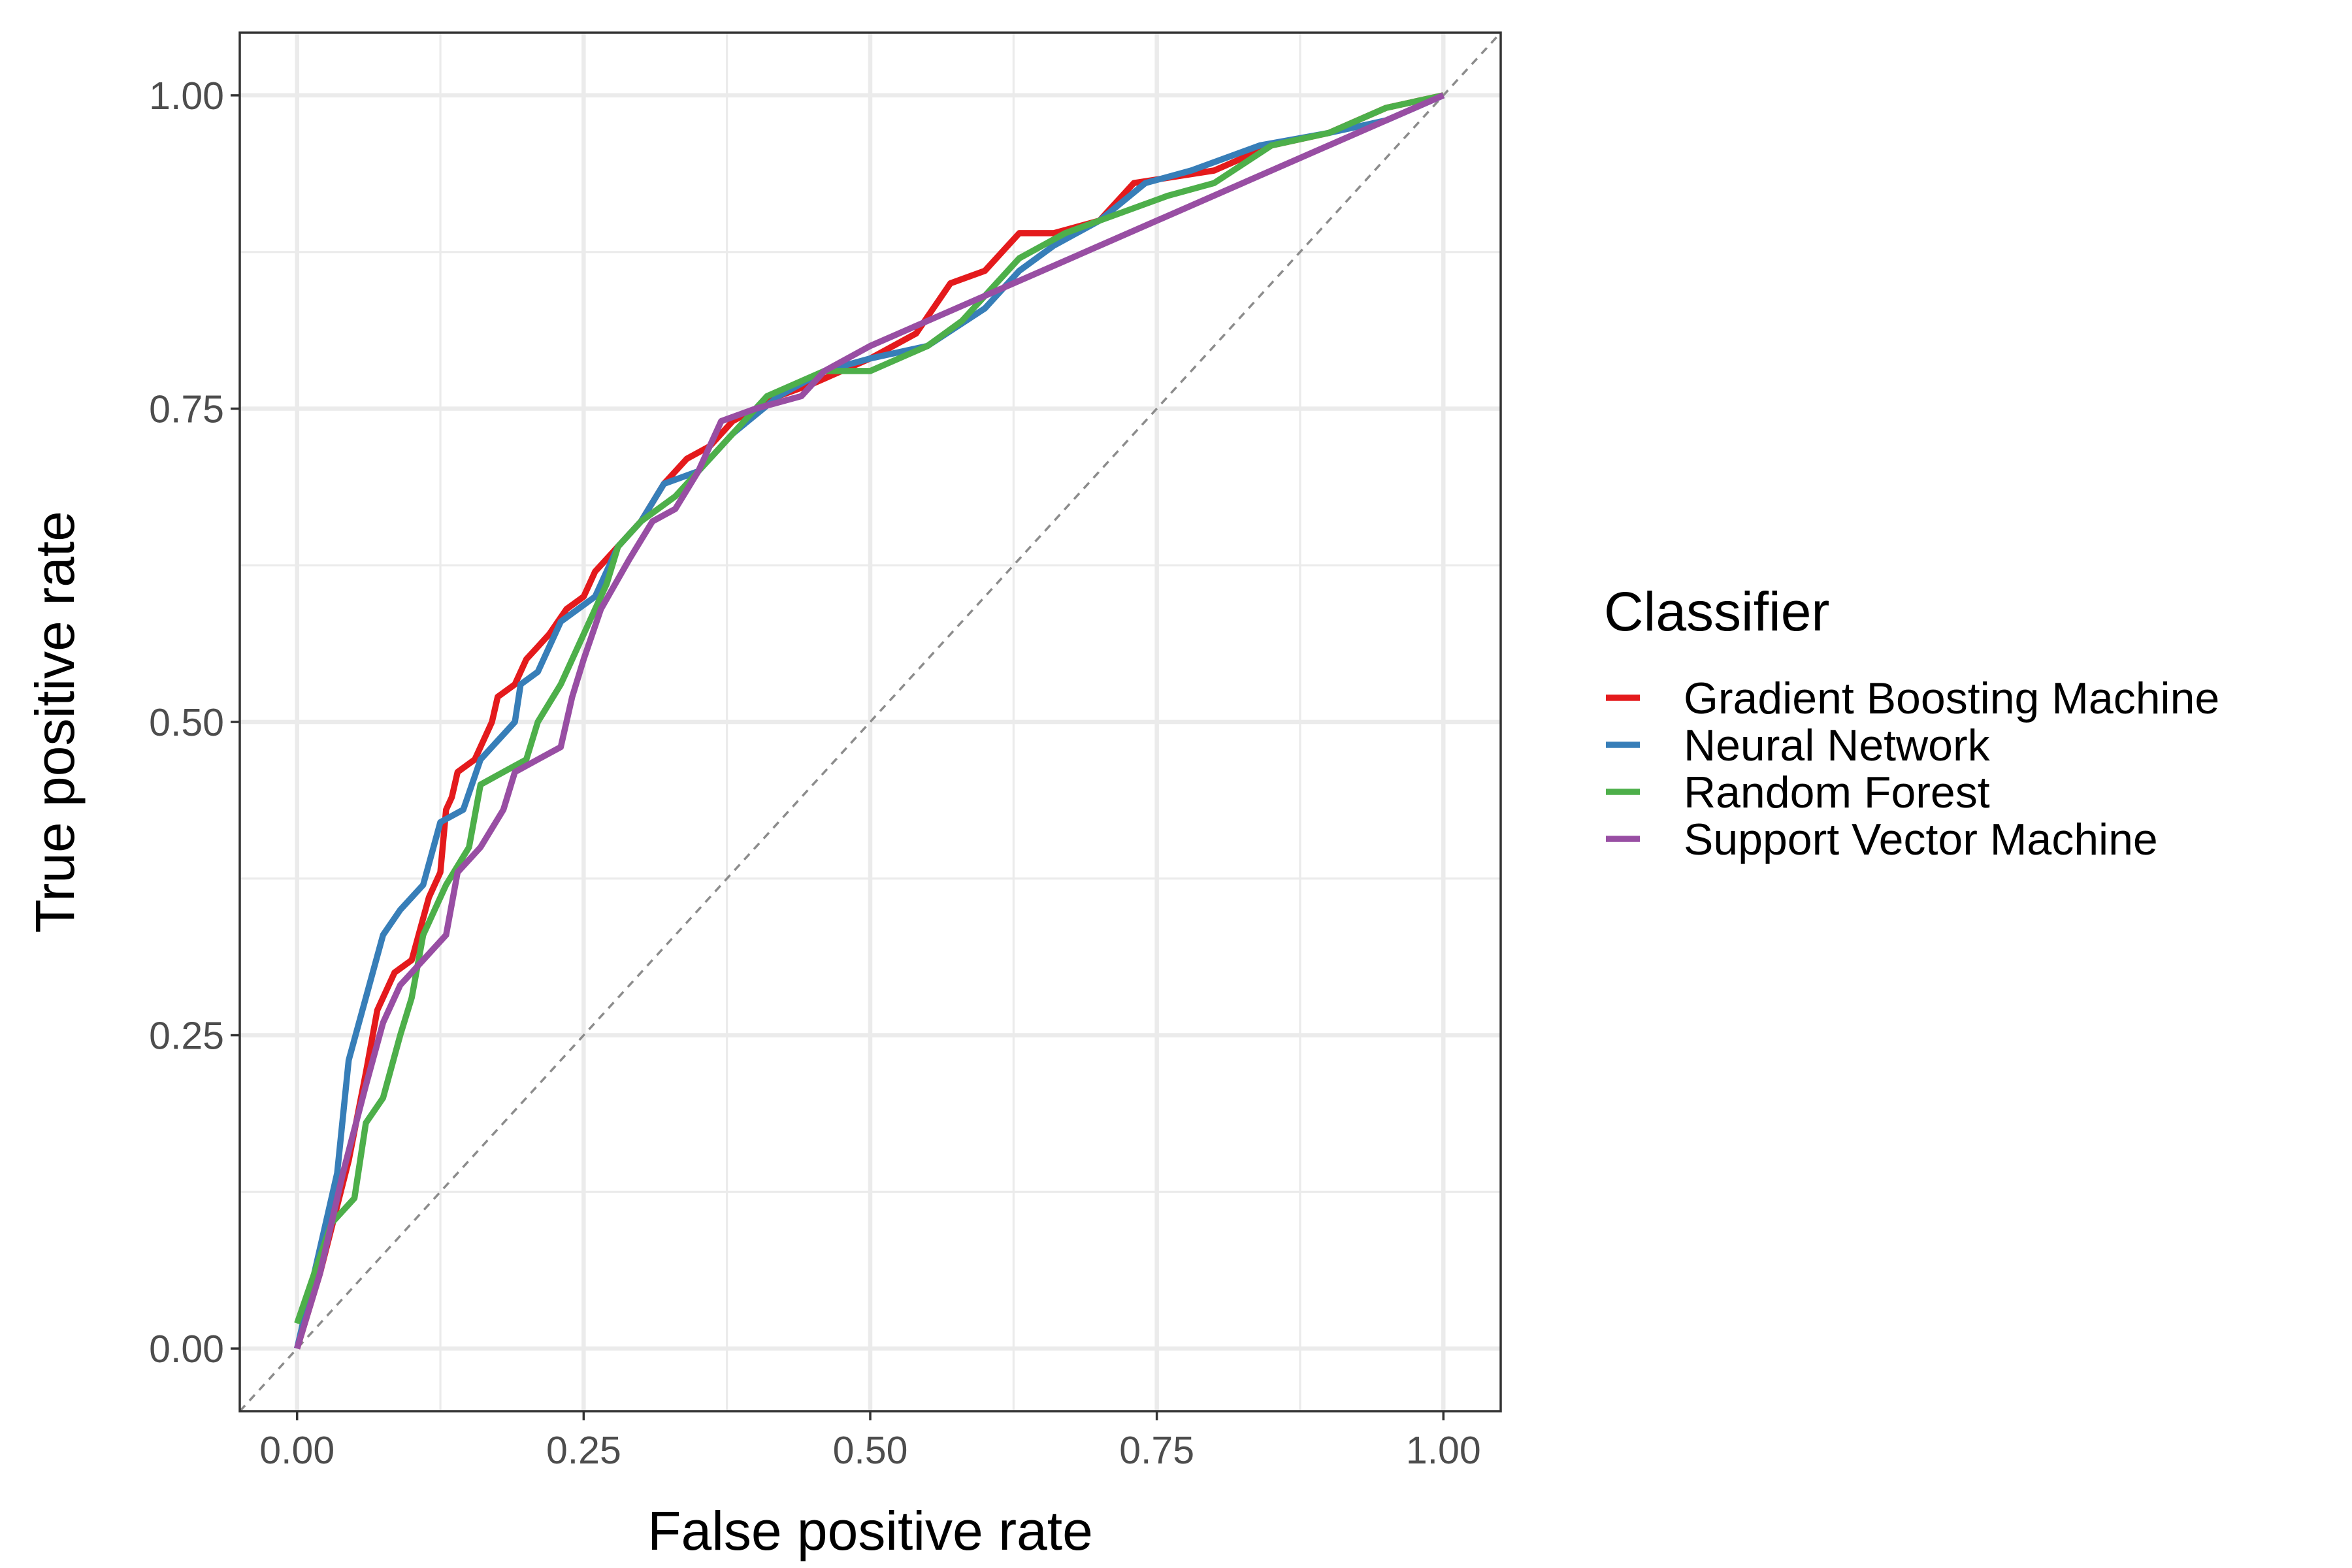  Describe the element at coordinates (1156, 1450) in the screenshot. I see `x-tick-label: 0.75` at that location.